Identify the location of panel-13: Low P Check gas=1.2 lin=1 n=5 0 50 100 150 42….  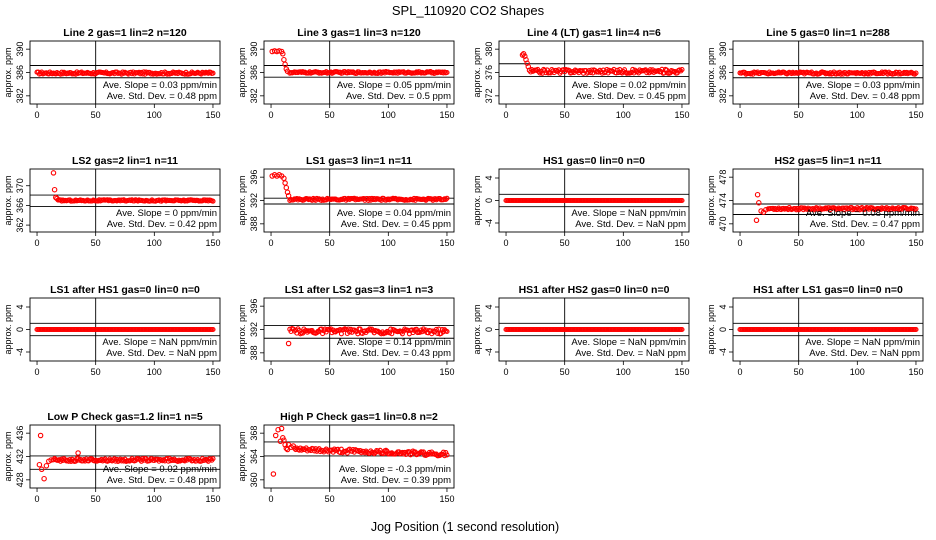
(111, 457).